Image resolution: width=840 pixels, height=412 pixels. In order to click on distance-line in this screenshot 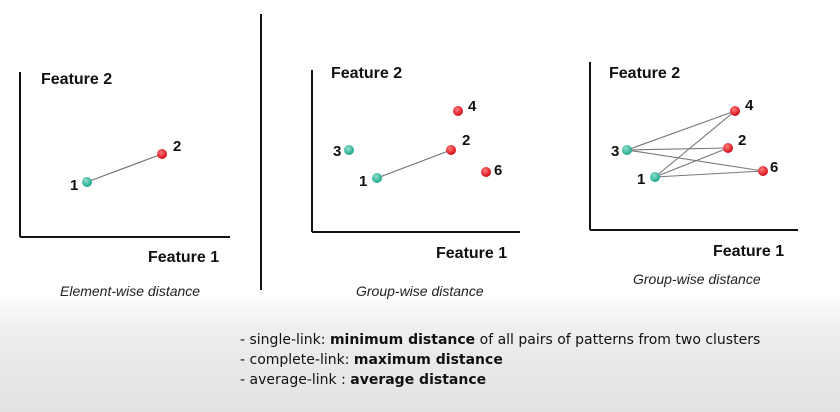, I will do `click(124, 168)`.